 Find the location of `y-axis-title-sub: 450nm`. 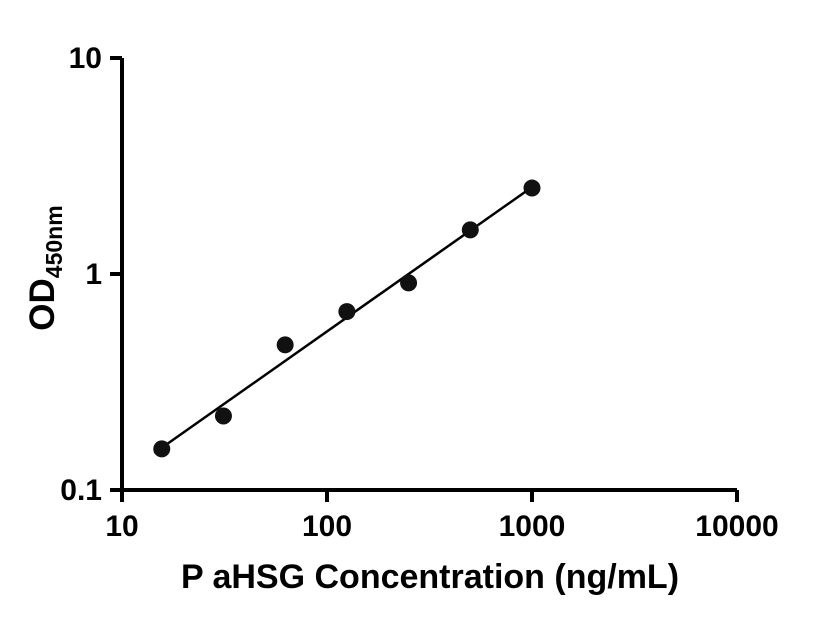

y-axis-title-sub: 450nm is located at coordinates (54, 241).